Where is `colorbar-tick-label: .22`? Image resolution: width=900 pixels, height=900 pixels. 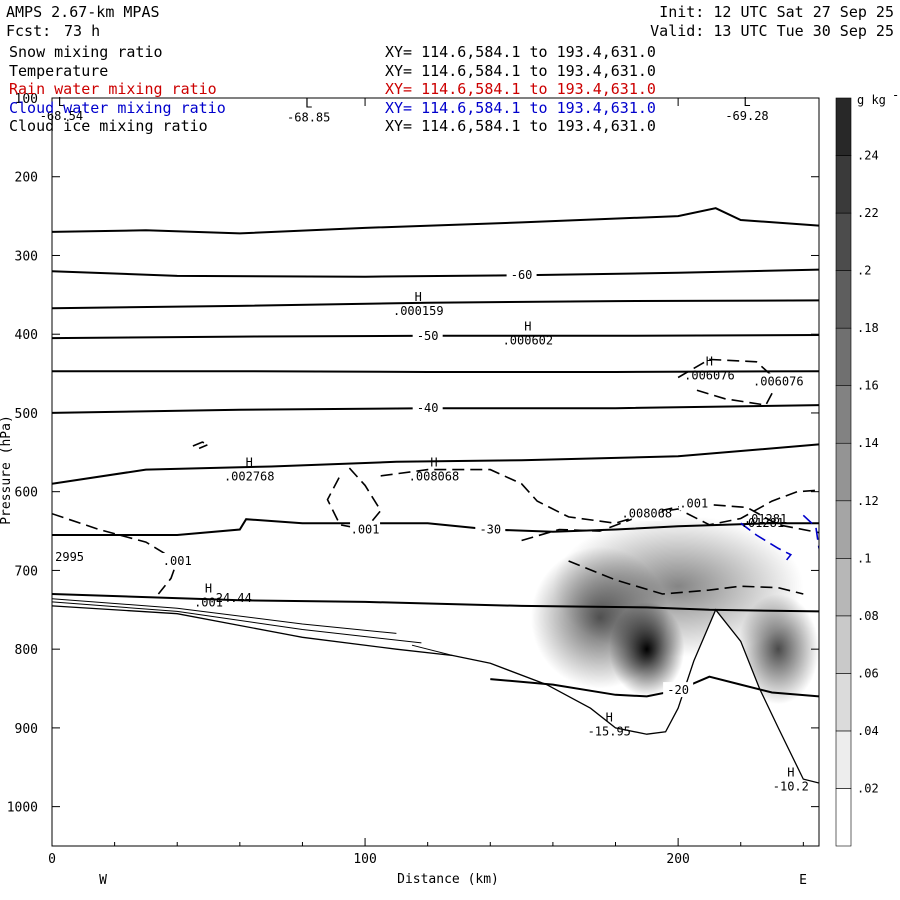
colorbar-tick-label: .22 is located at coordinates (868, 213).